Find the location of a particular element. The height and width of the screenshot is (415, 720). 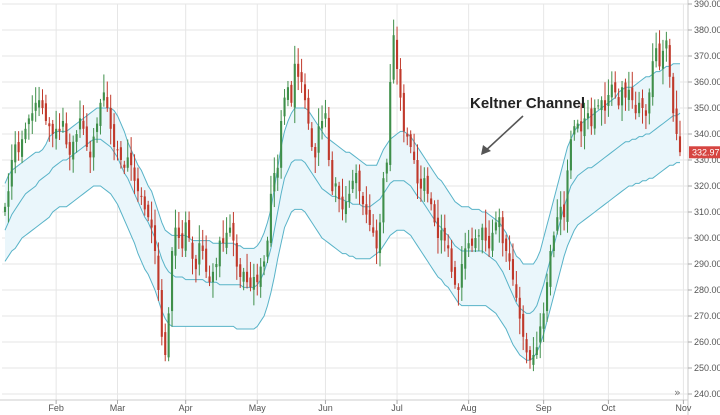

last-price-label: 332.97 is located at coordinates (706, 152).